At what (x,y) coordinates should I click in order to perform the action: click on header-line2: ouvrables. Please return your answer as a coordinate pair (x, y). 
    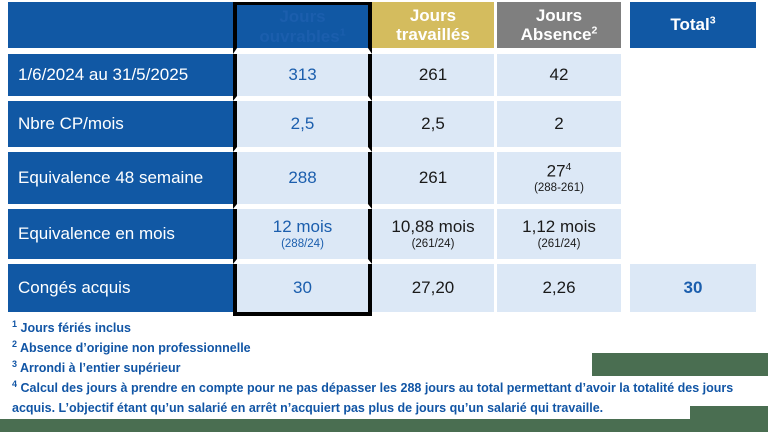
    Looking at the image, I should click on (299, 36).